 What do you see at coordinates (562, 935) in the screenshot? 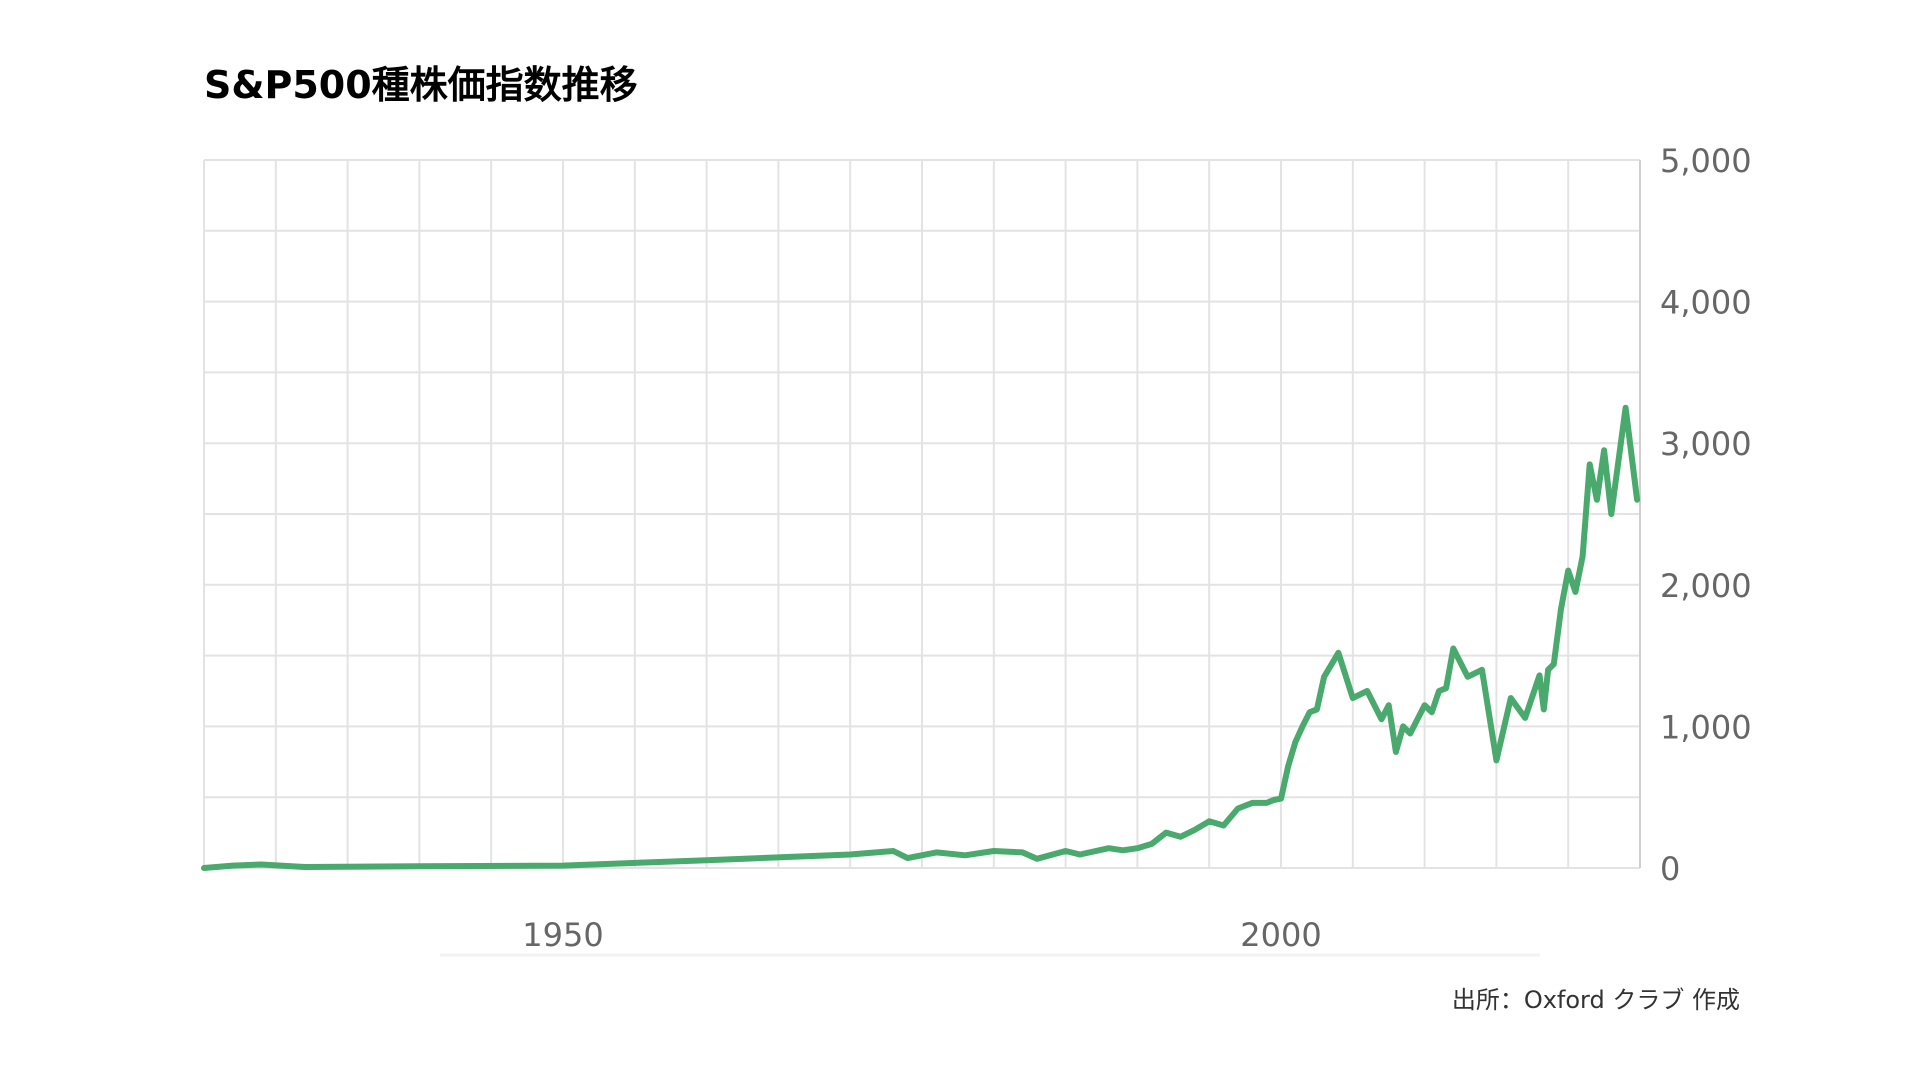
I see `x-tick-label: 1950` at bounding box center [562, 935].